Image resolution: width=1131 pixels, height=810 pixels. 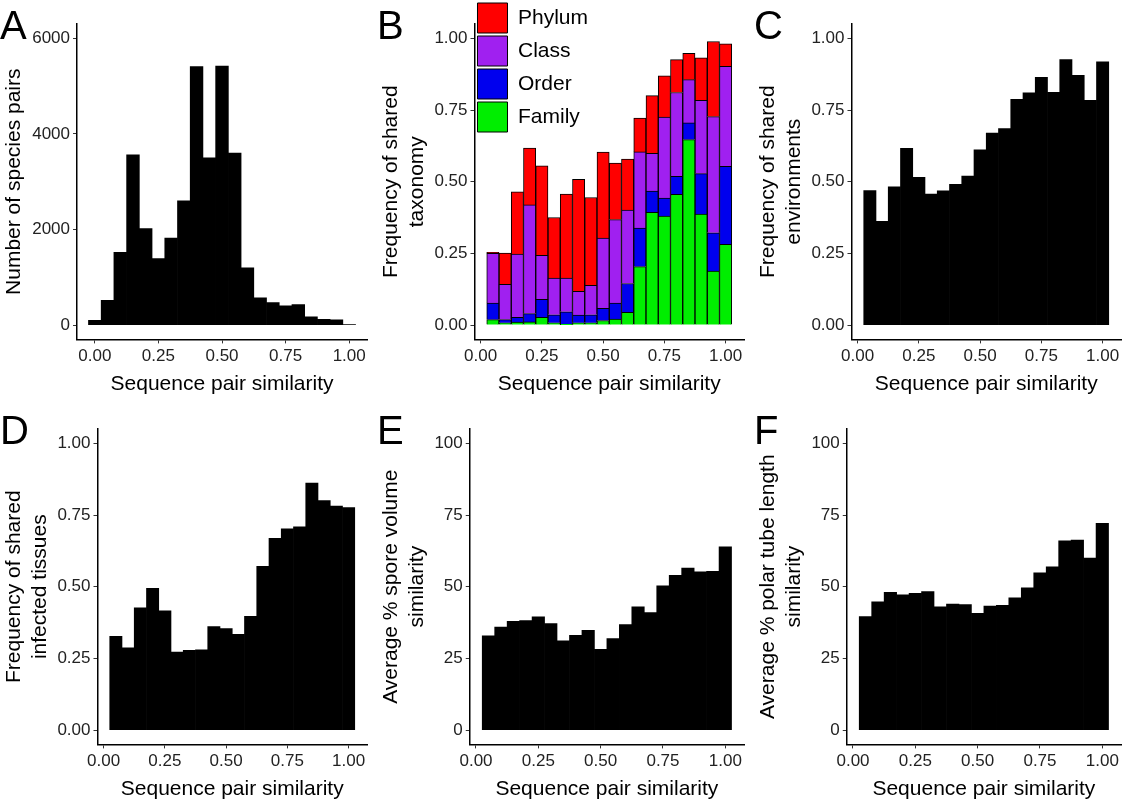 What do you see at coordinates (544, 82) in the screenshot?
I see `legend-label: Order` at bounding box center [544, 82].